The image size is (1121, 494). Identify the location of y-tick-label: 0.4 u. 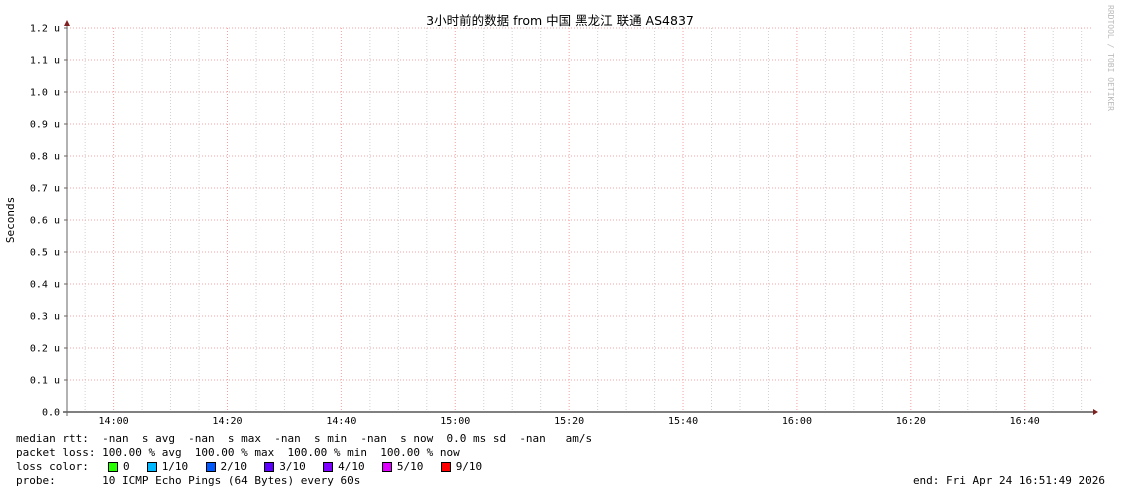
(45, 285).